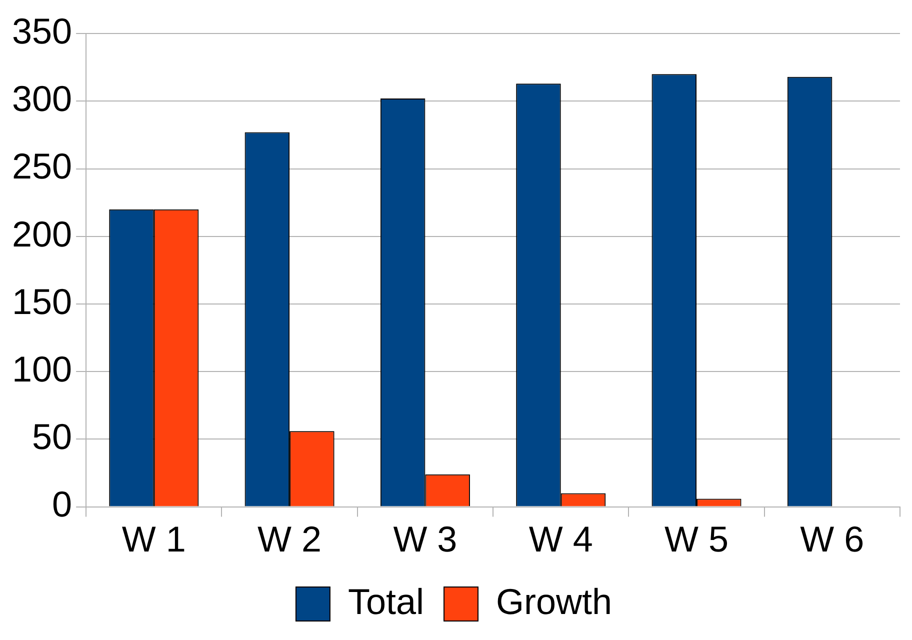 The image size is (912, 640). Describe the element at coordinates (52, 437) in the screenshot. I see `y-tick-label: 50` at that location.